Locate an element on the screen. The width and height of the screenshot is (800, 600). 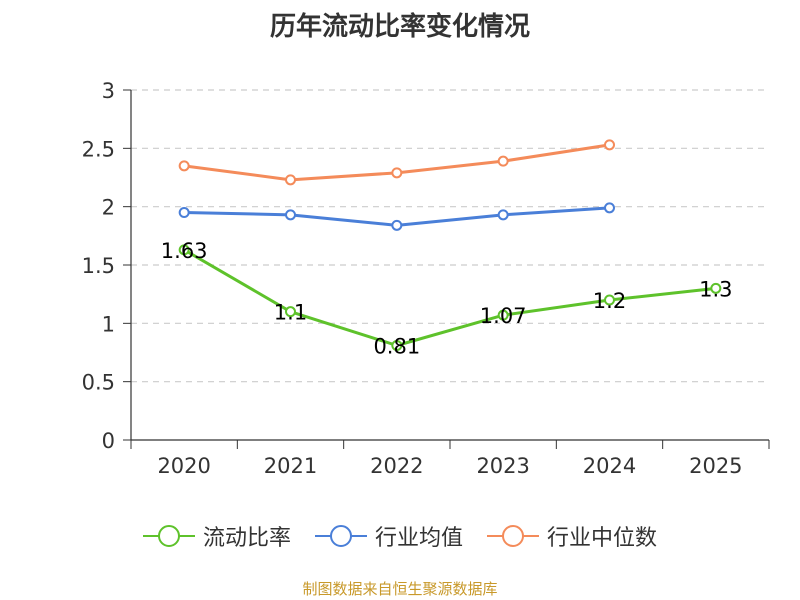
data-label: 1.1 is located at coordinates (290, 313).